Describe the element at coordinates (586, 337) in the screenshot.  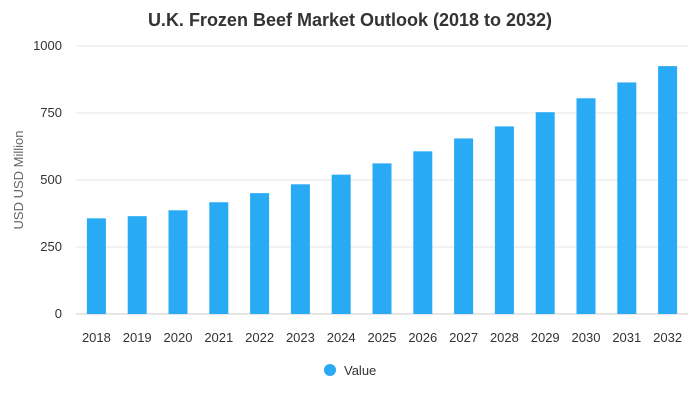
I see `x-tick-label: 2030` at that location.